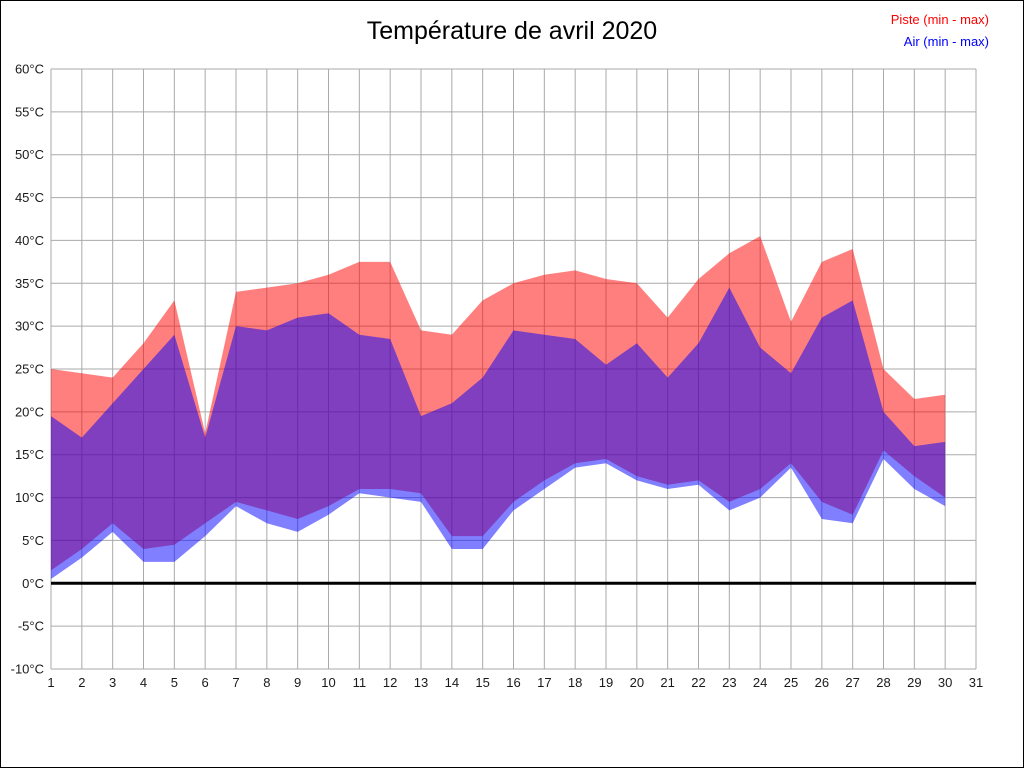 This screenshot has width=1024, height=768. Describe the element at coordinates (698, 682) in the screenshot. I see `x-tick-label: 22` at that location.